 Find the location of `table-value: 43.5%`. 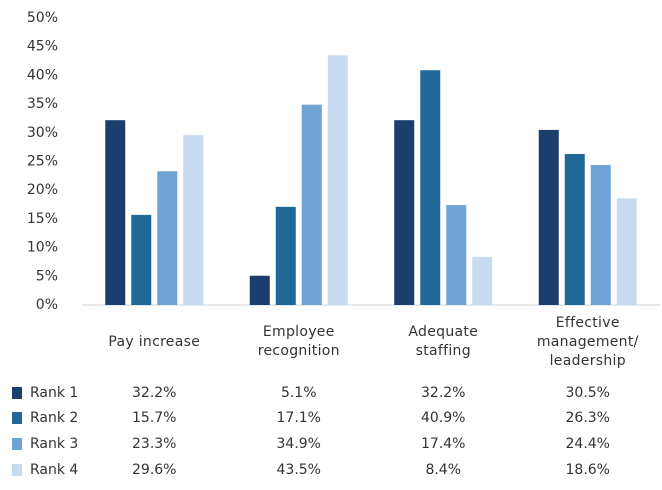

table-value: 43.5% is located at coordinates (299, 470).